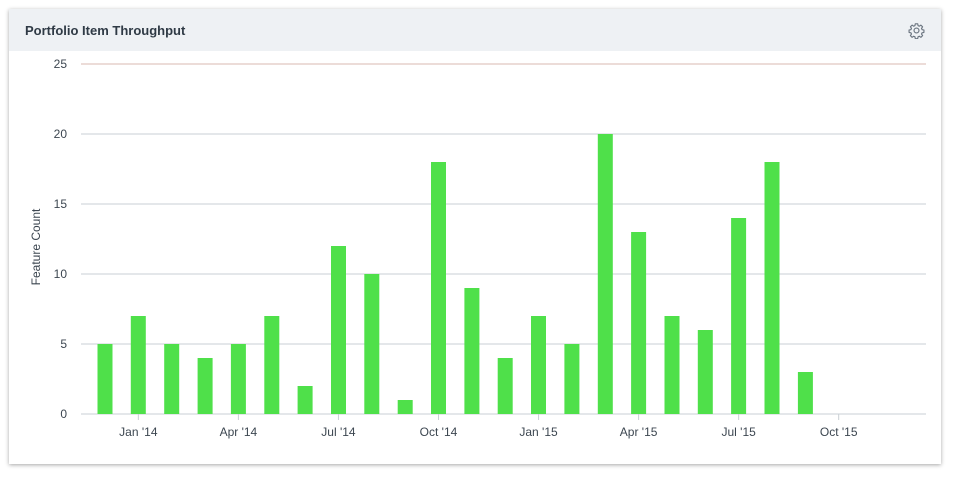 The image size is (954, 477). What do you see at coordinates (739, 316) in the screenshot?
I see `bar: Jul 2015: 14` at bounding box center [739, 316].